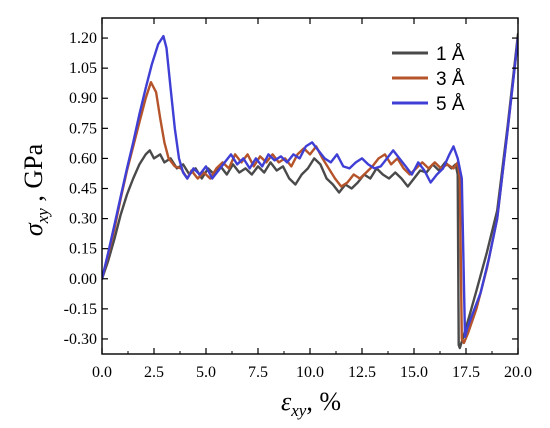 This screenshot has height=428, width=550. I want to click on y-axis-title: σxy , GPa, so click(35, 189).